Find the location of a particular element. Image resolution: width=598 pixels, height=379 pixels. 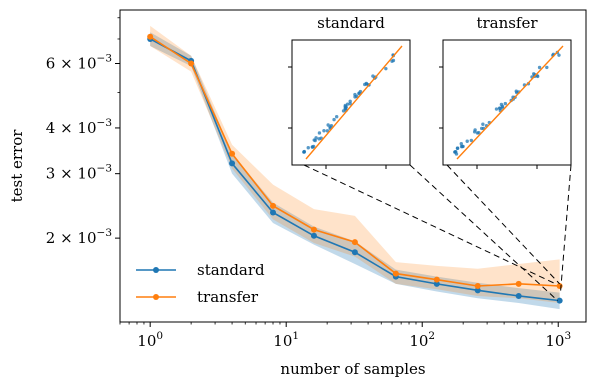

y-tick-label: 2 × 10⁻³ is located at coordinates (79, 237).